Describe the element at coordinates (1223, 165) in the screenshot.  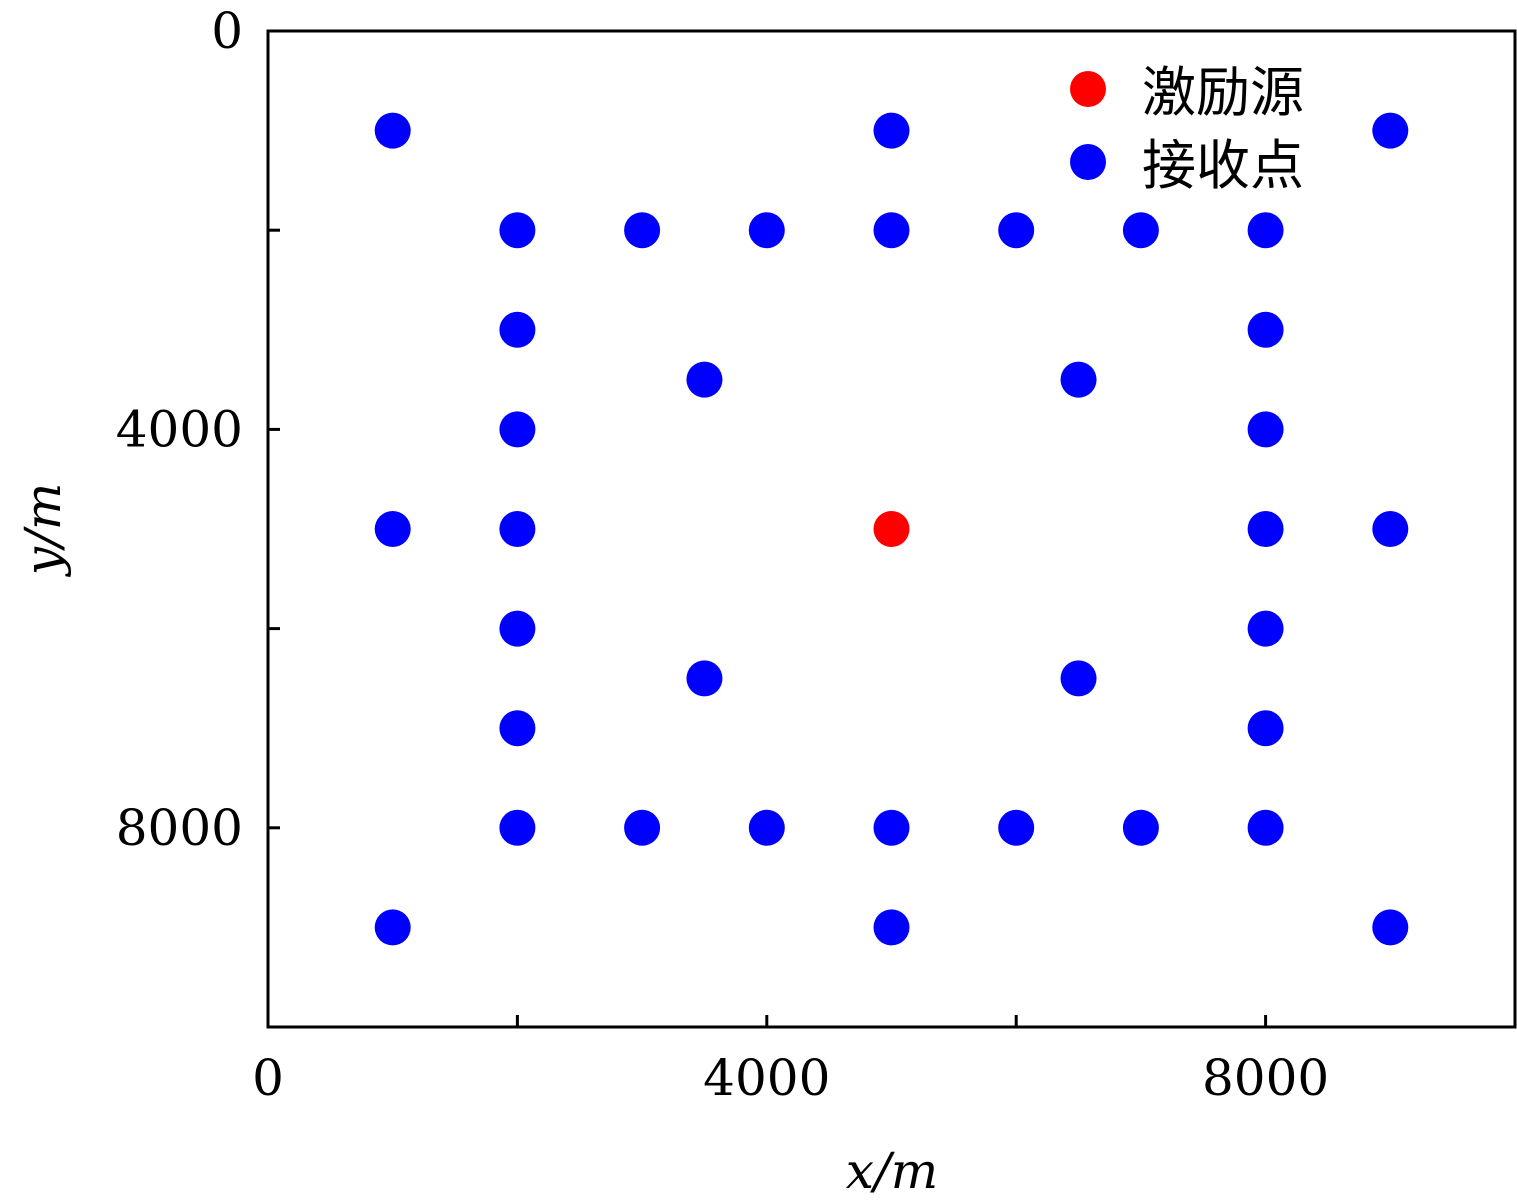
I see `legend-label-receiver: 接收点` at that location.